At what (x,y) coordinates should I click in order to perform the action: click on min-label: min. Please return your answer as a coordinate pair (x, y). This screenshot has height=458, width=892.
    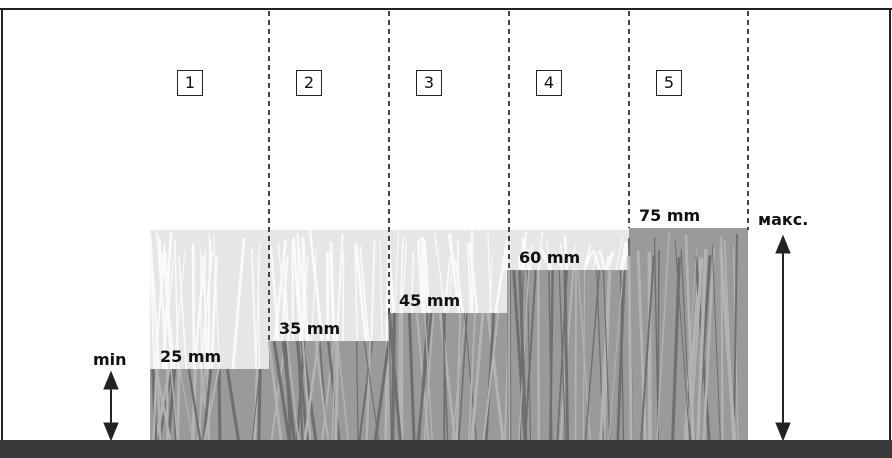
    Looking at the image, I should click on (110, 359).